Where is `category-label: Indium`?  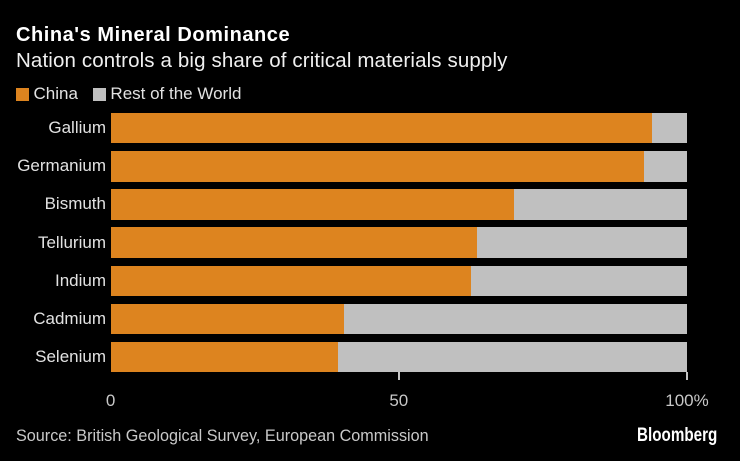
category-label: Indium is located at coordinates (80, 280).